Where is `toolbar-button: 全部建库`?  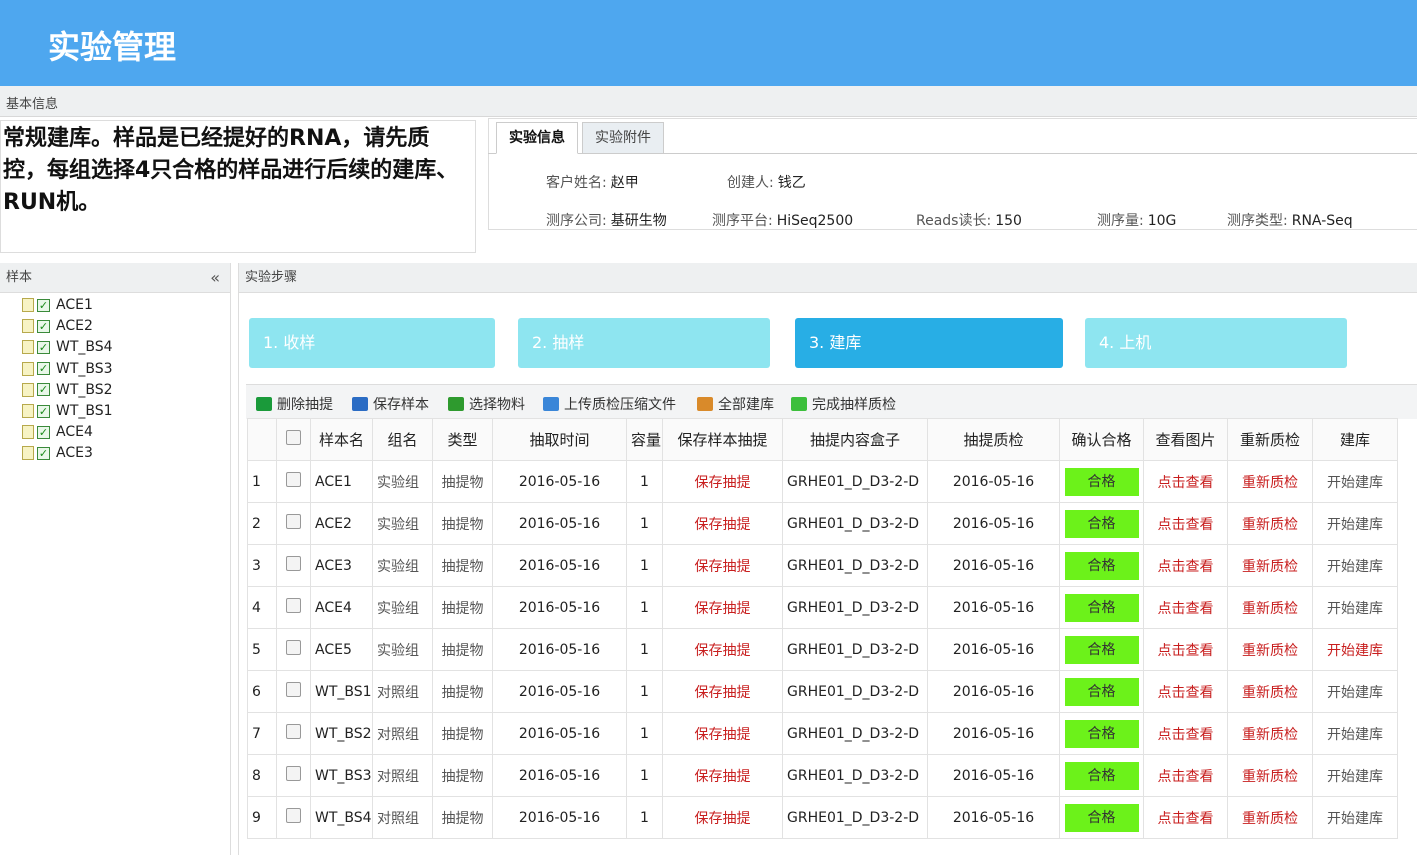
toolbar-button: 全部建库 is located at coordinates (735, 404).